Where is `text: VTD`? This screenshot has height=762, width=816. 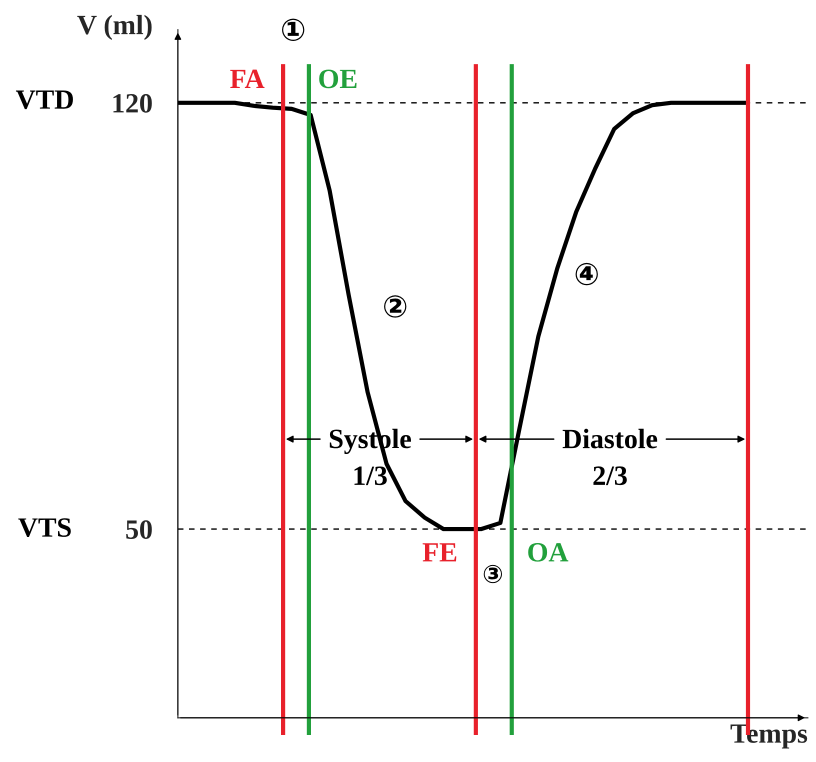 text: VTD is located at coordinates (44, 100).